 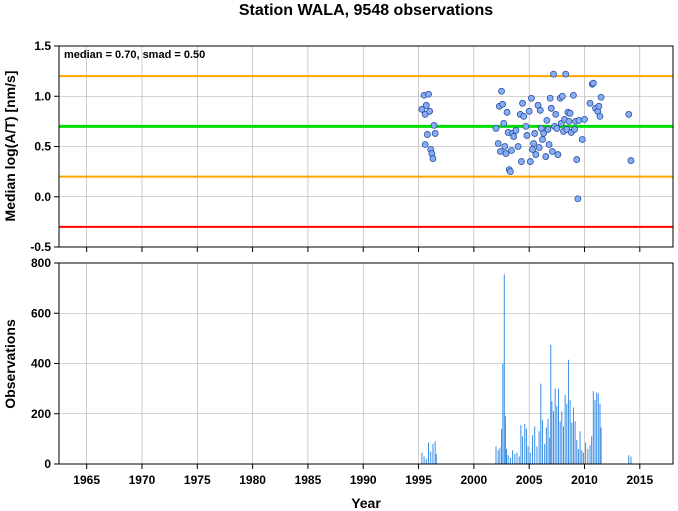 I want to click on x-tick-label-2005: 2005, so click(x=529, y=480).